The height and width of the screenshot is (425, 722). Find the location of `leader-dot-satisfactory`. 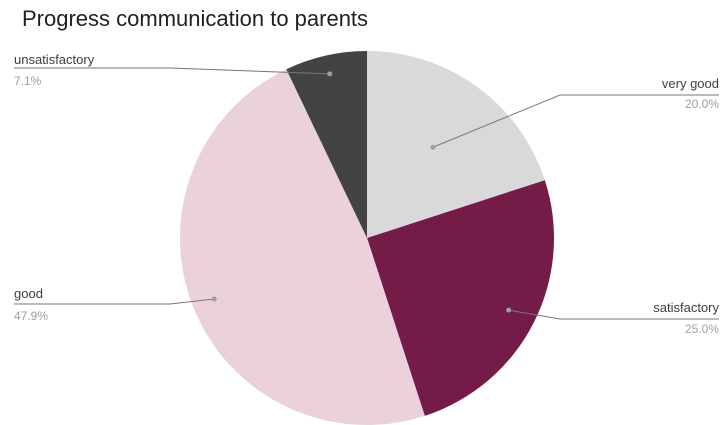

leader-dot-satisfactory is located at coordinates (509, 310).